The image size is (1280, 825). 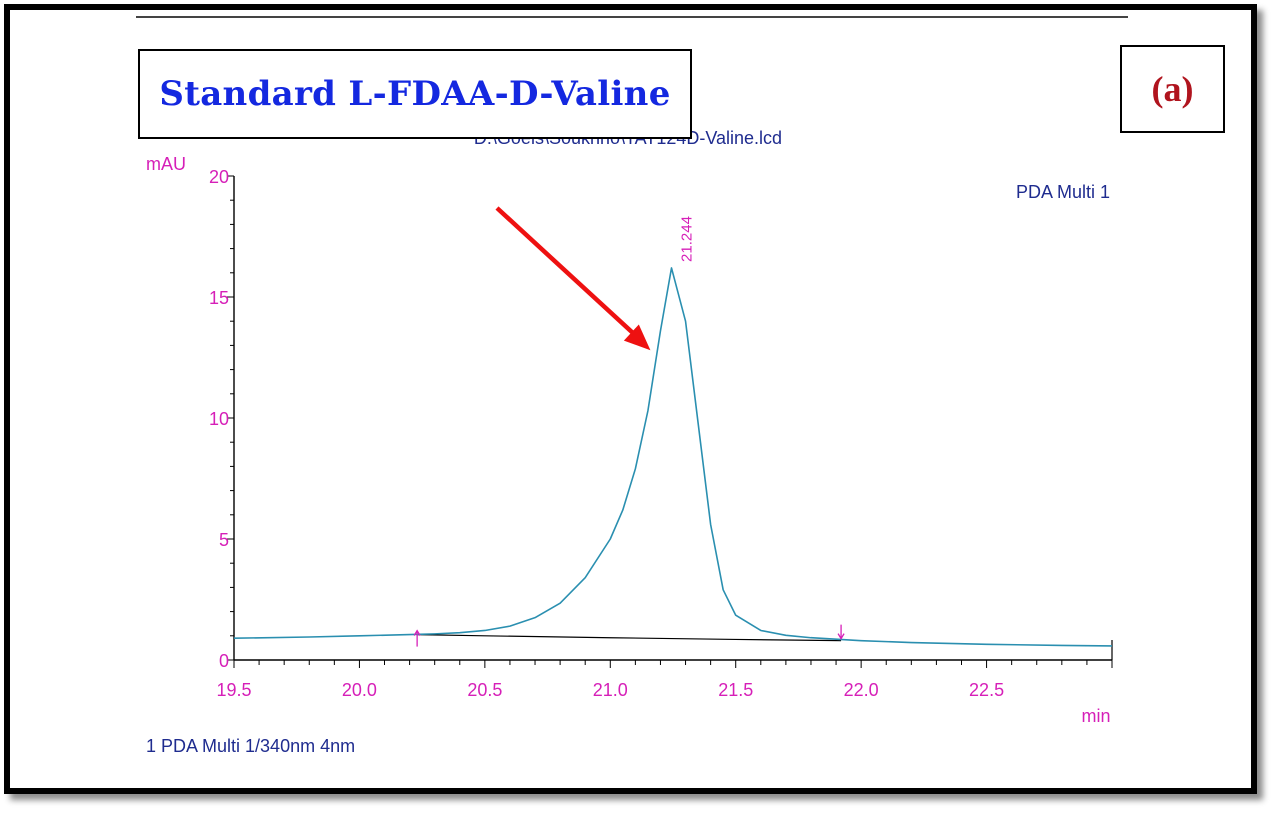 What do you see at coordinates (233, 690) in the screenshot?
I see `x-tick-label: 19.5` at bounding box center [233, 690].